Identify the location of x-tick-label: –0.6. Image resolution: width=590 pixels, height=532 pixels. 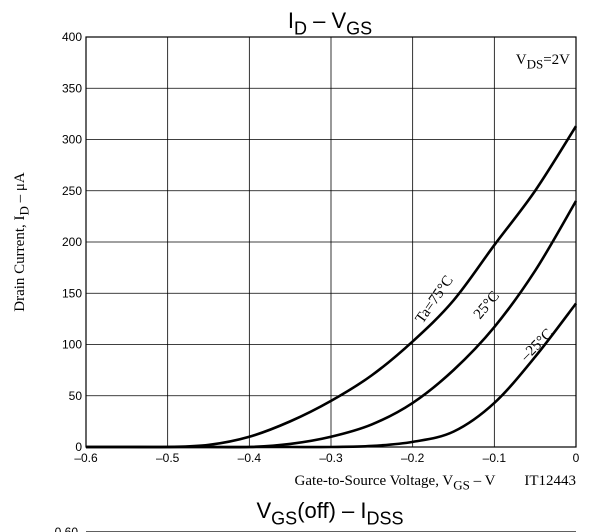
(86, 458).